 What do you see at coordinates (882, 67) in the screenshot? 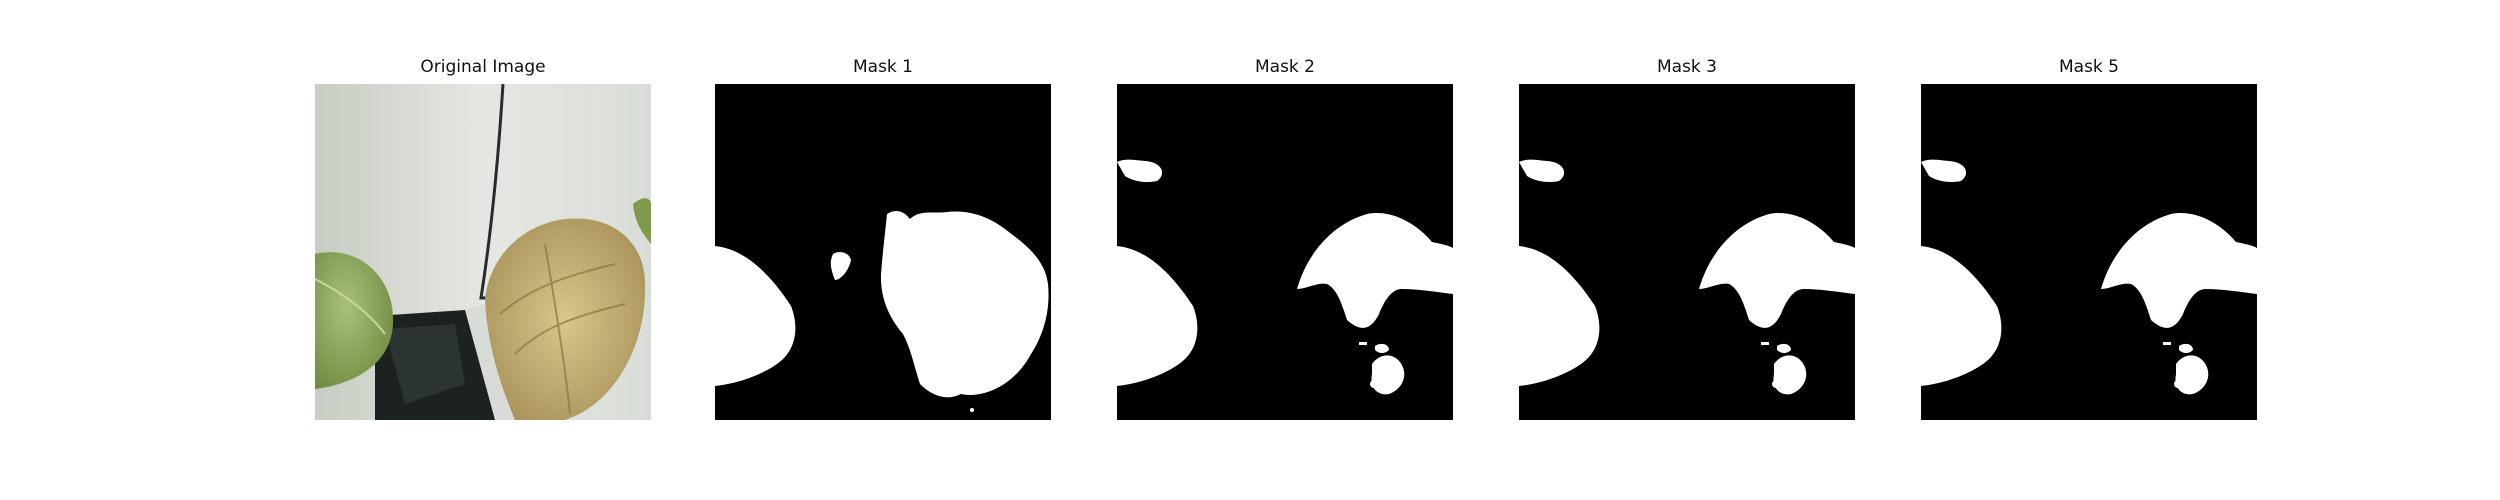
I see `panel-title: Mask 1` at bounding box center [882, 67].